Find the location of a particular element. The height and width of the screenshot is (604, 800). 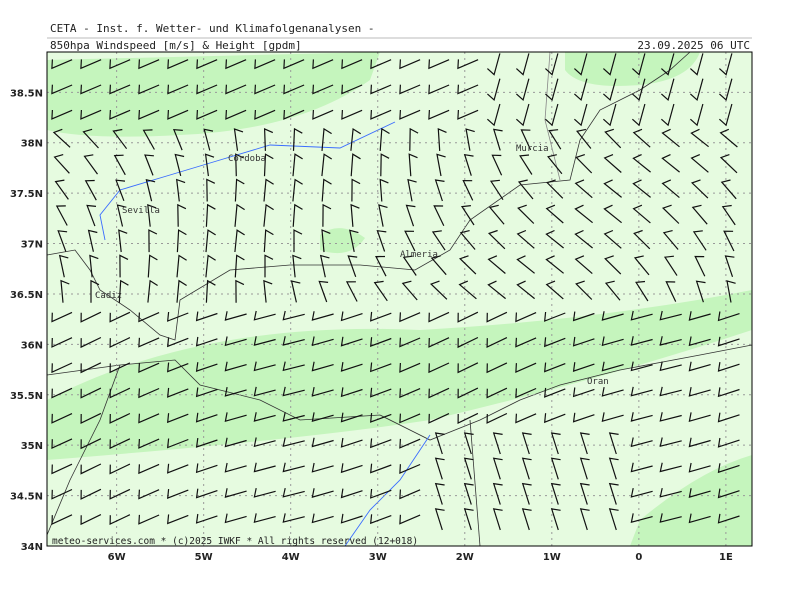

band is located at coordinates (213, 94).